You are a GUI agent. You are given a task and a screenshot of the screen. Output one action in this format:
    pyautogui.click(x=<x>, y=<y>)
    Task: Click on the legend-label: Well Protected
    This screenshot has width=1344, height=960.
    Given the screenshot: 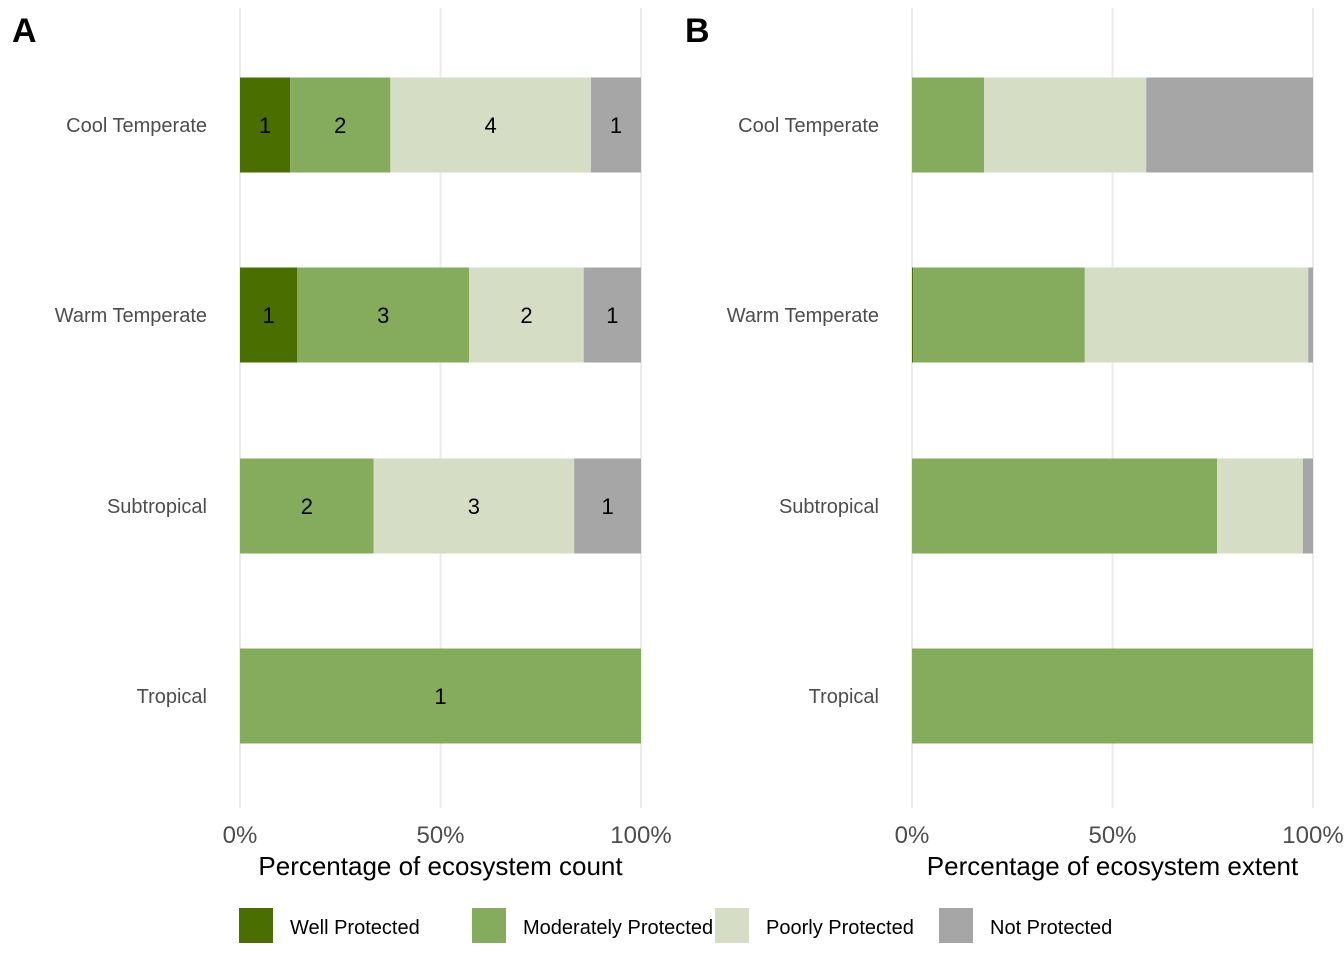 What is the action you would take?
    pyautogui.click(x=355, y=928)
    